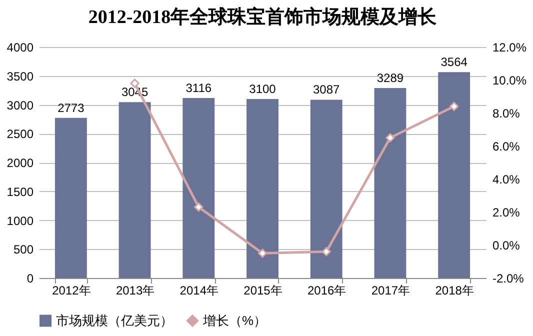 The image size is (533, 336). I want to click on y-tick-label: 3000, so click(20, 105).